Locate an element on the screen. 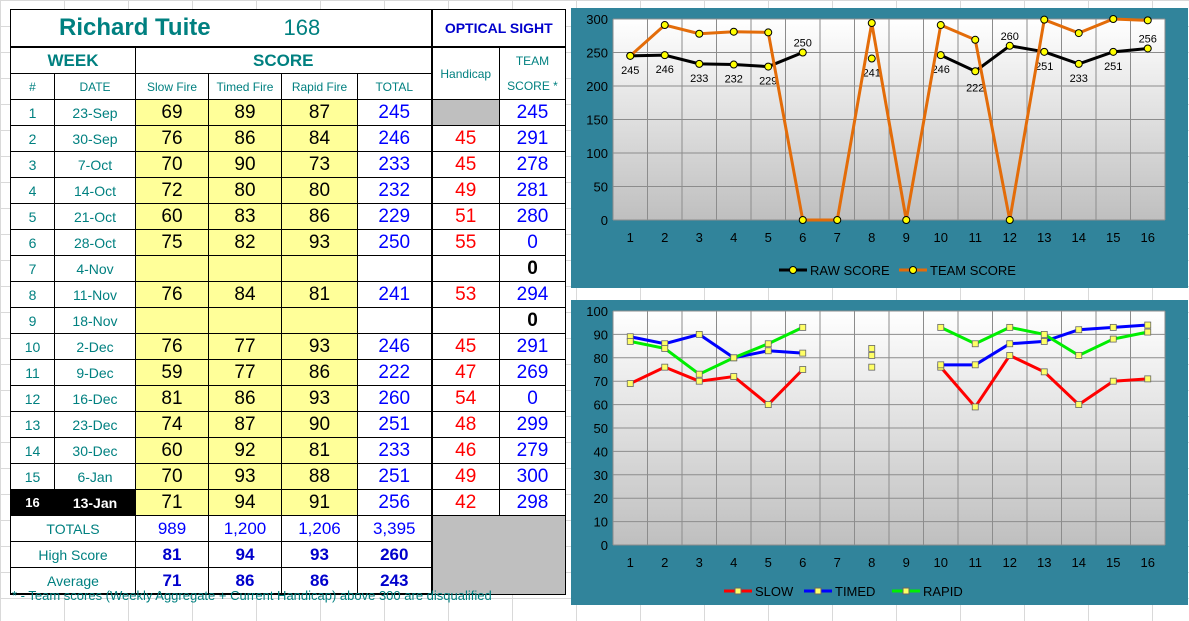 This screenshot has width=1189, height=621. totals-timed: 1,200 is located at coordinates (245, 528).